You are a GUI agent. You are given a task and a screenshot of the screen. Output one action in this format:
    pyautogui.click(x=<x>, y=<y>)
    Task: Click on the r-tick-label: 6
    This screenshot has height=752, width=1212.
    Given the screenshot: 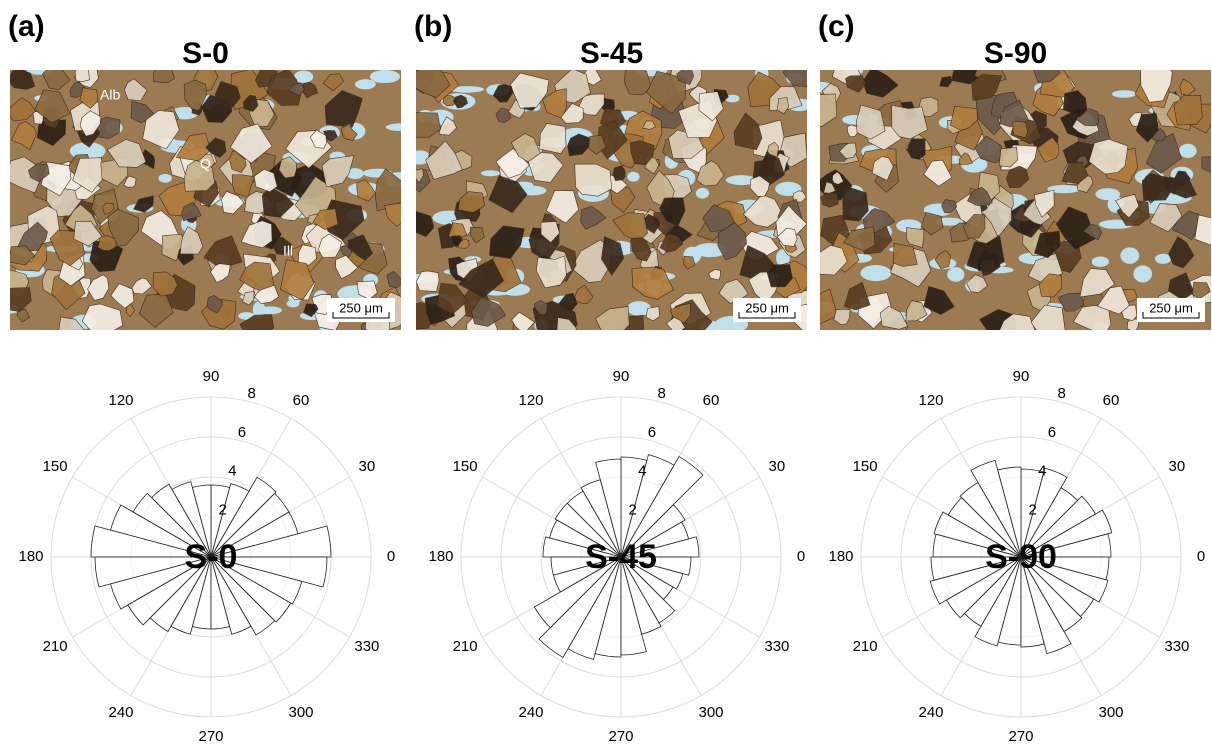 What is the action you would take?
    pyautogui.click(x=242, y=432)
    